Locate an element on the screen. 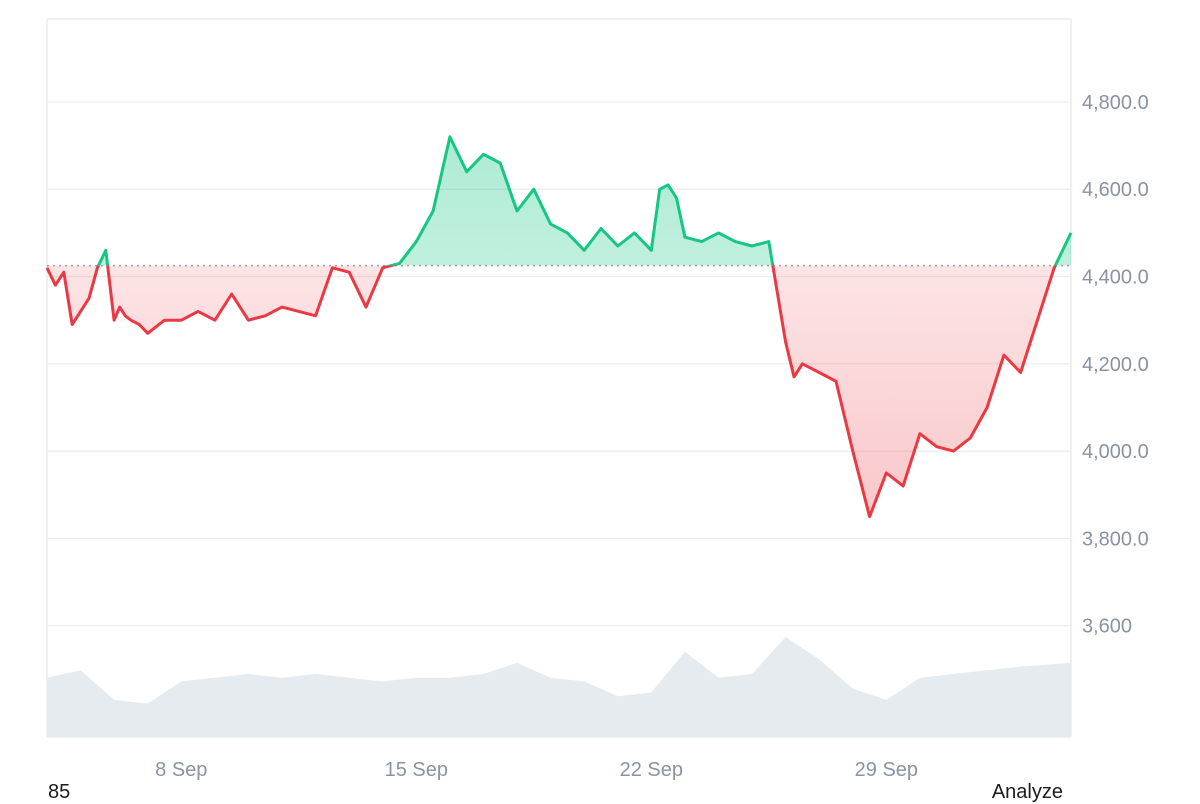  y-tick-label: 4,800.0 is located at coordinates (1115, 103).